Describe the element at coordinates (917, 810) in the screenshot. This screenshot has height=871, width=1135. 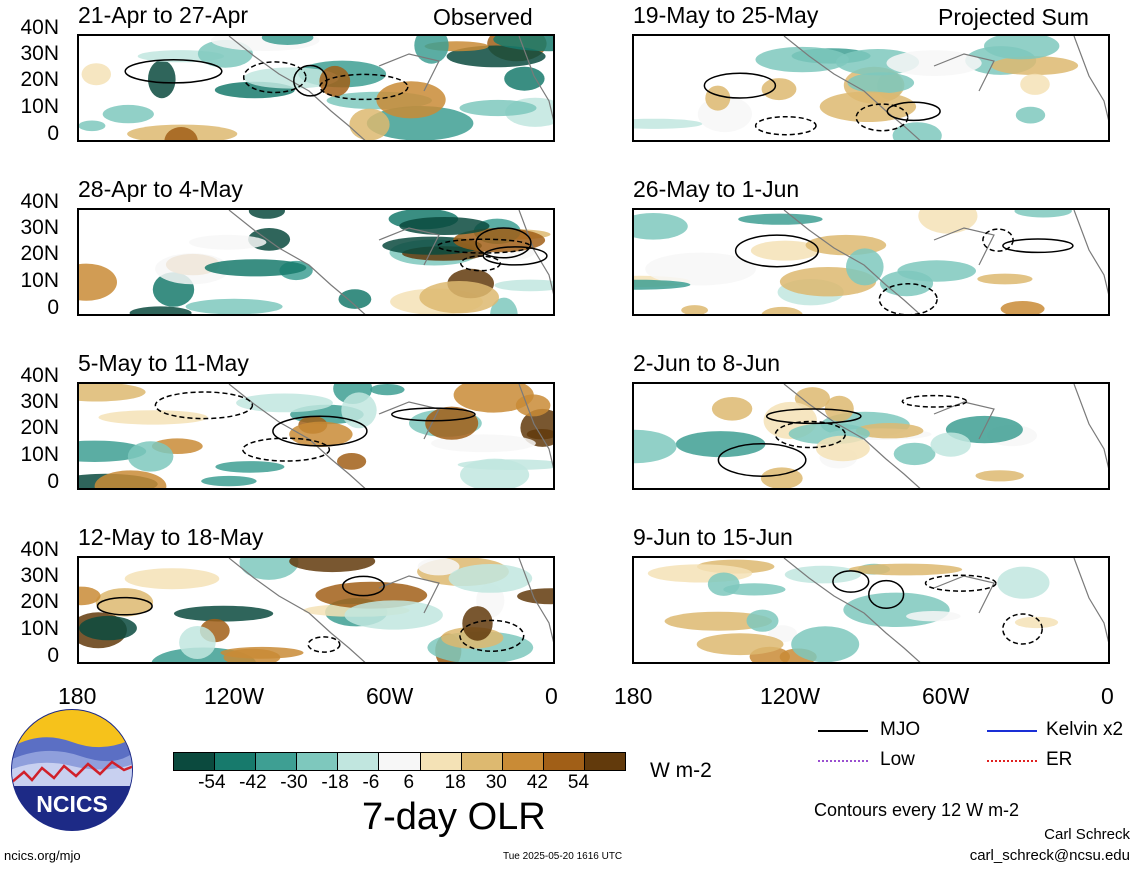
I see `contour-note: Contours every 12 W m-2` at that location.